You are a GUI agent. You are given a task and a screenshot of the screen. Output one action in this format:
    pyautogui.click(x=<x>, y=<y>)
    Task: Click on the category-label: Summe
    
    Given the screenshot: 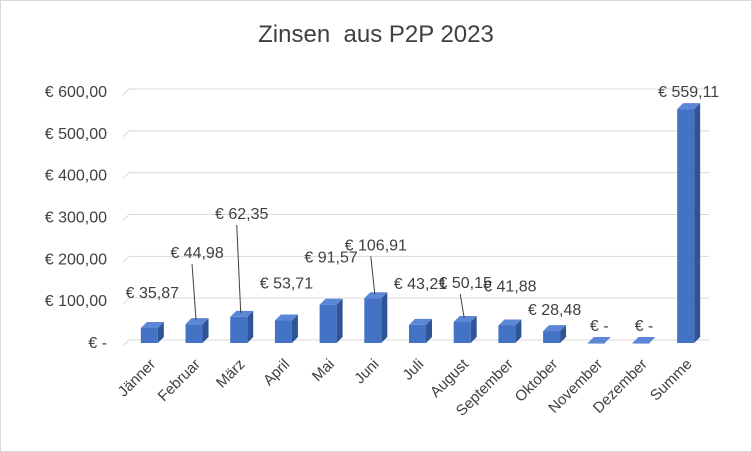 What is the action you would take?
    pyautogui.click(x=671, y=380)
    